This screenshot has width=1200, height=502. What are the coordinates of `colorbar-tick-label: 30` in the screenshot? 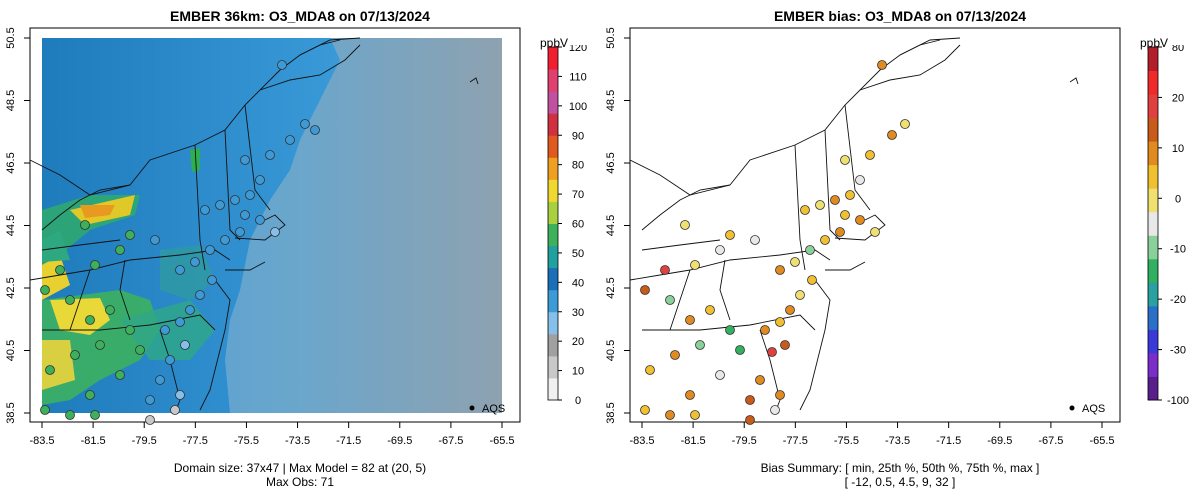 It's located at (578, 313).